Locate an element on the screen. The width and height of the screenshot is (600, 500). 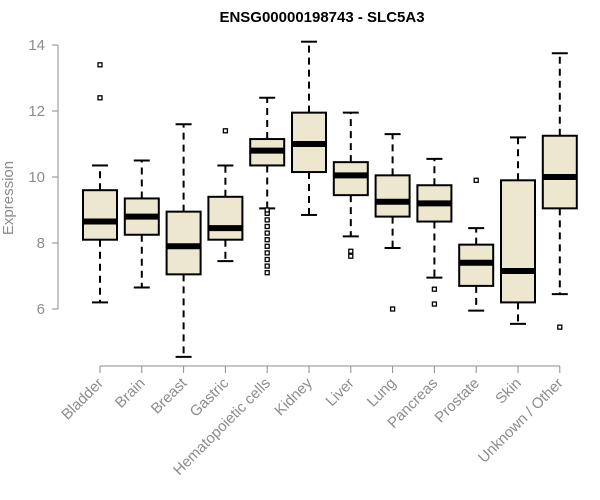
x-tick-label-brain: Brain is located at coordinates (130, 393).